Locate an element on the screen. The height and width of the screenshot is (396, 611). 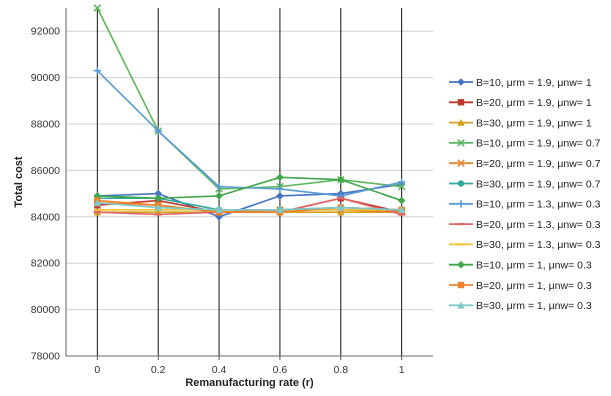
x-tick-label: 0.8 is located at coordinates (340, 370).